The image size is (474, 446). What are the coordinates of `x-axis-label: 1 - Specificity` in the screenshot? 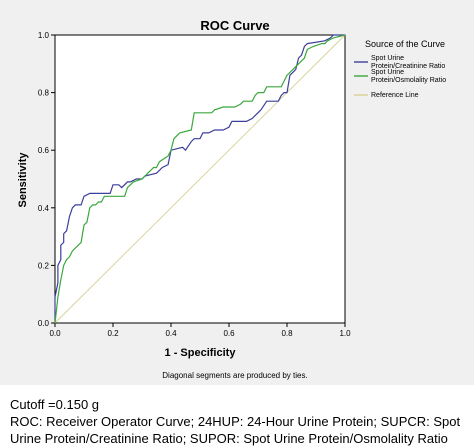 It's located at (201, 353).